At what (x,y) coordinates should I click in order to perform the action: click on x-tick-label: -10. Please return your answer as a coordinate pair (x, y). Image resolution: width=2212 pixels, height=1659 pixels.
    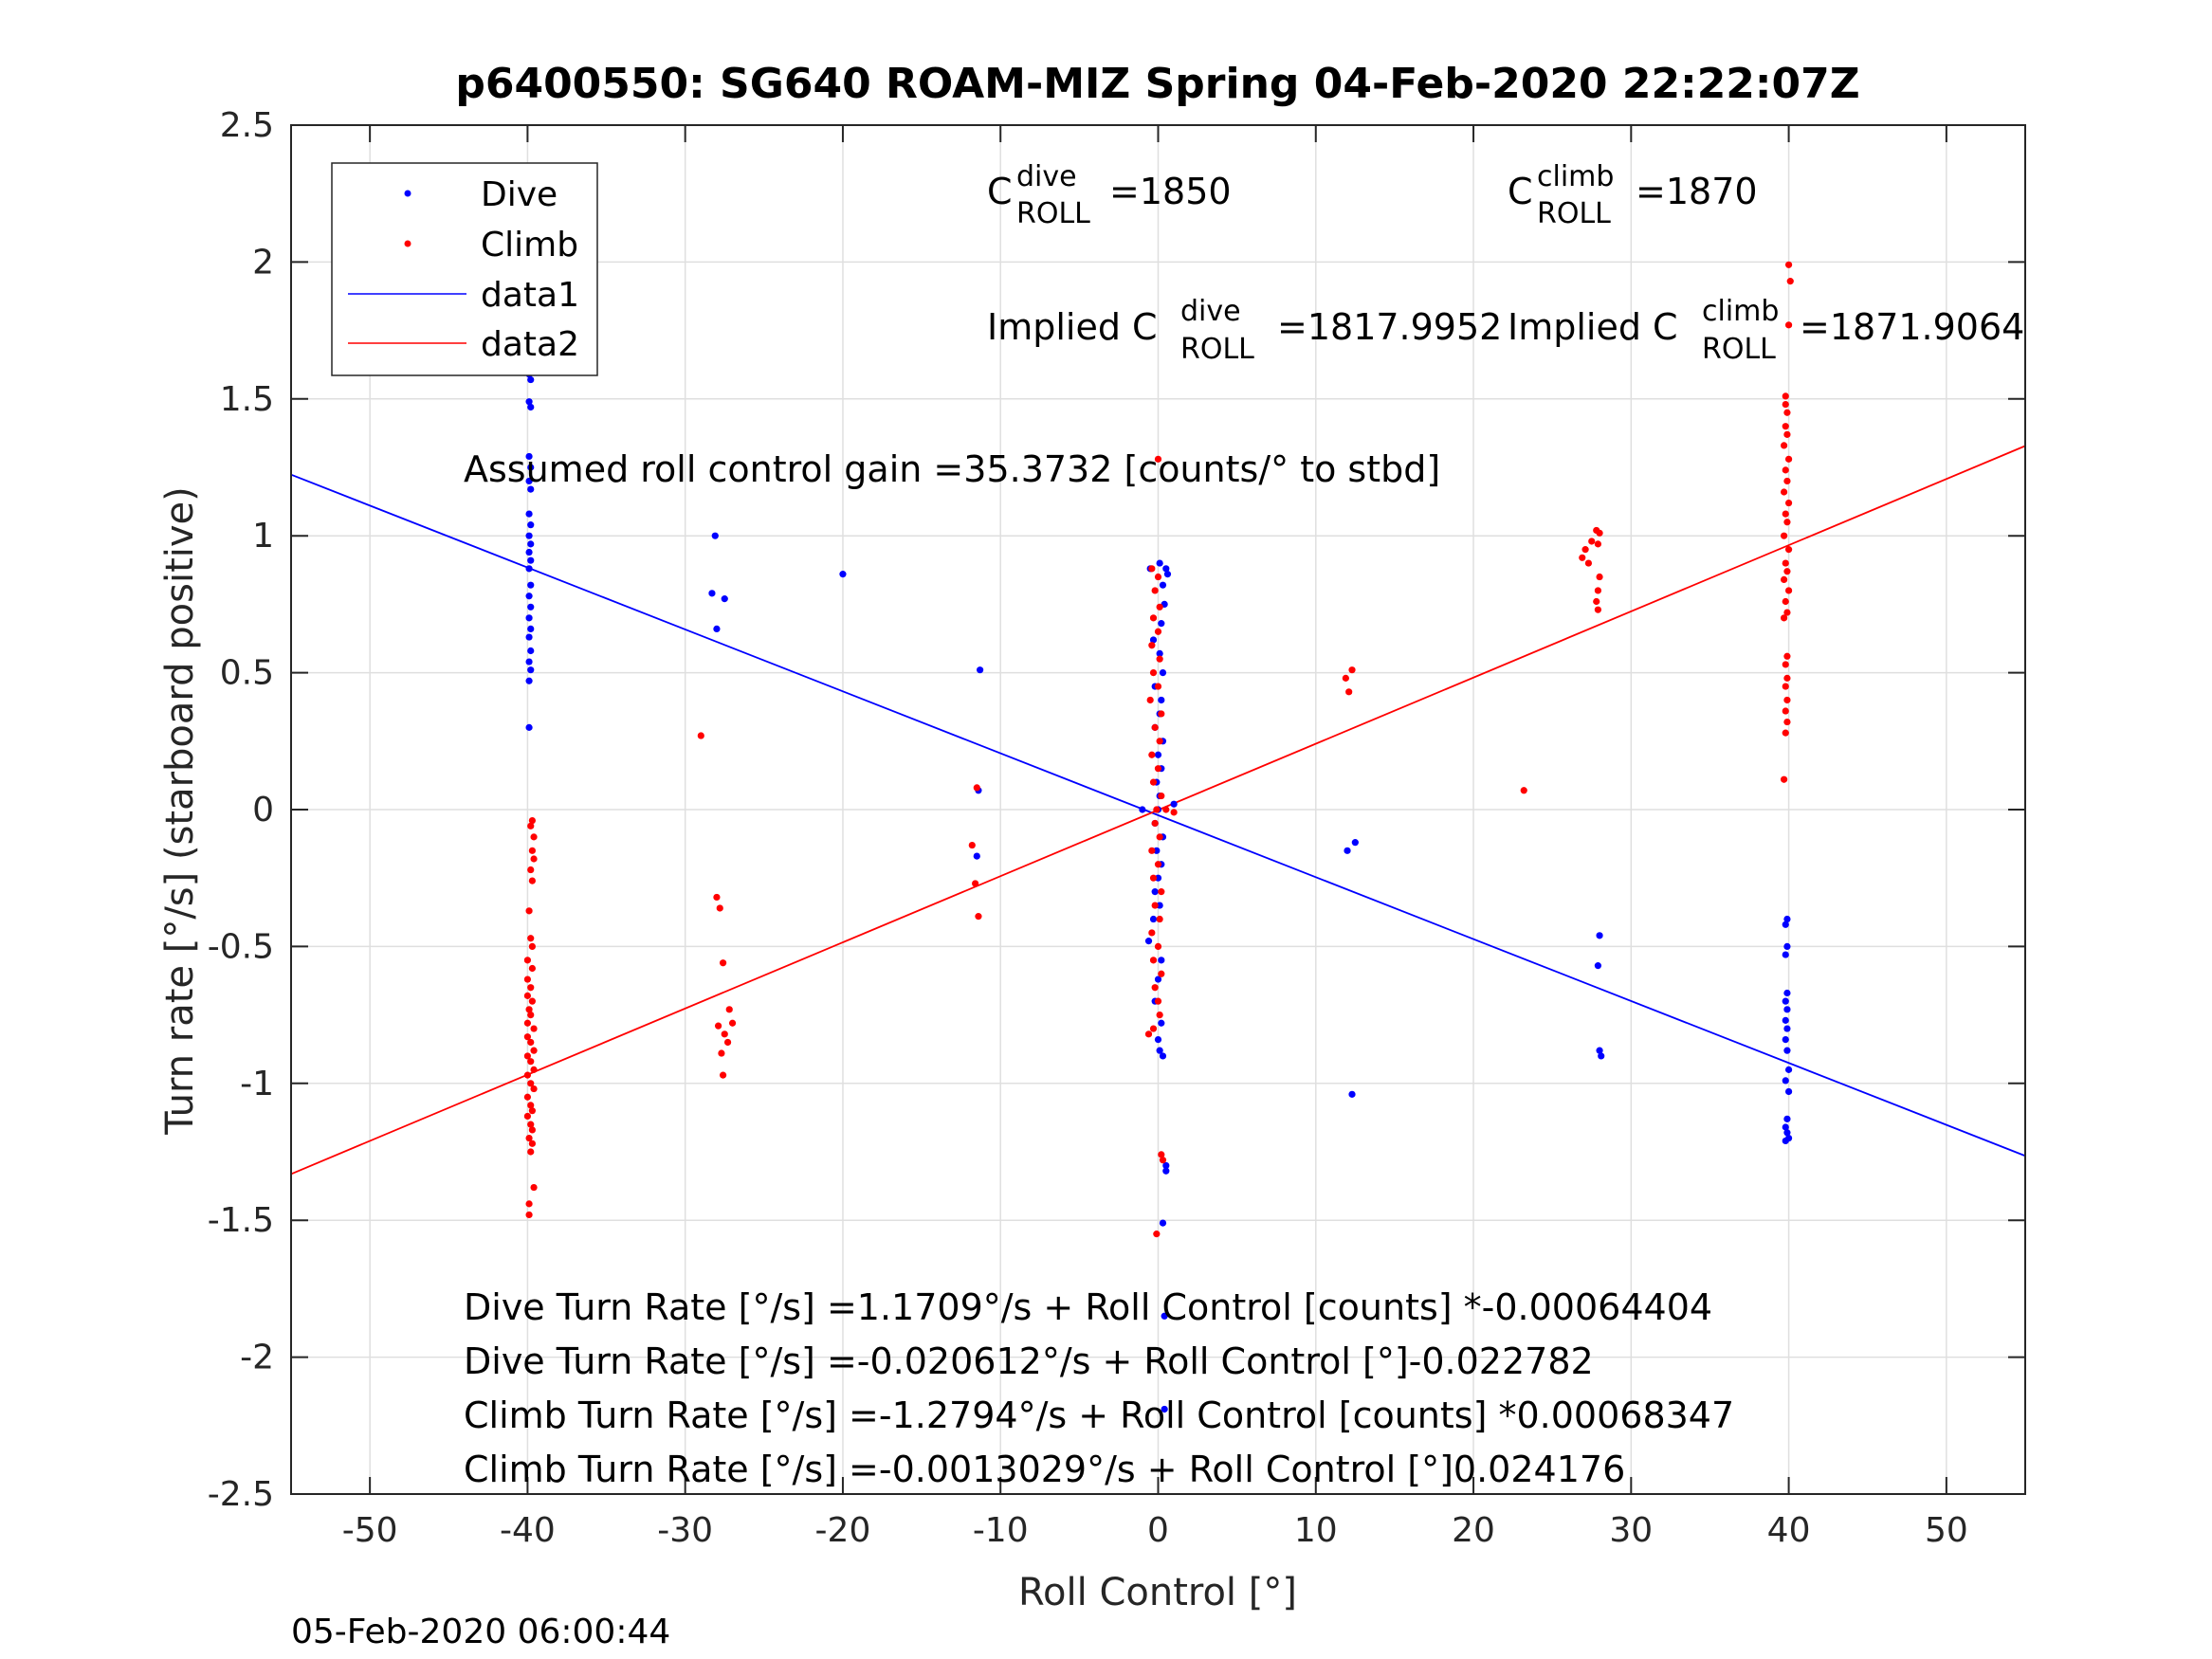
    Looking at the image, I should click on (1001, 1530).